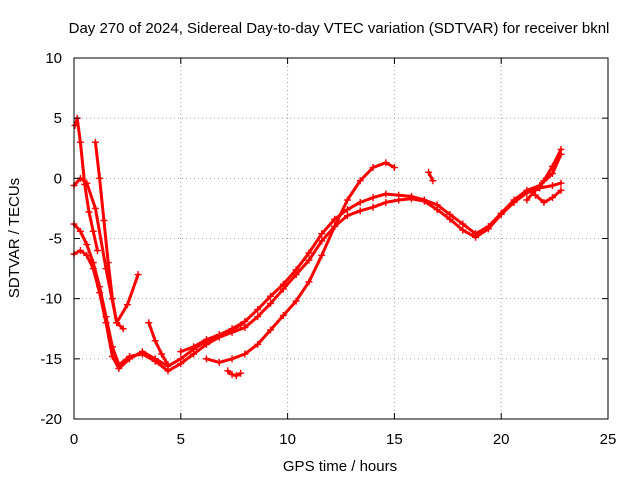 The image size is (640, 480). Describe the element at coordinates (53, 58) in the screenshot. I see `y-tick-label: 10` at that location.